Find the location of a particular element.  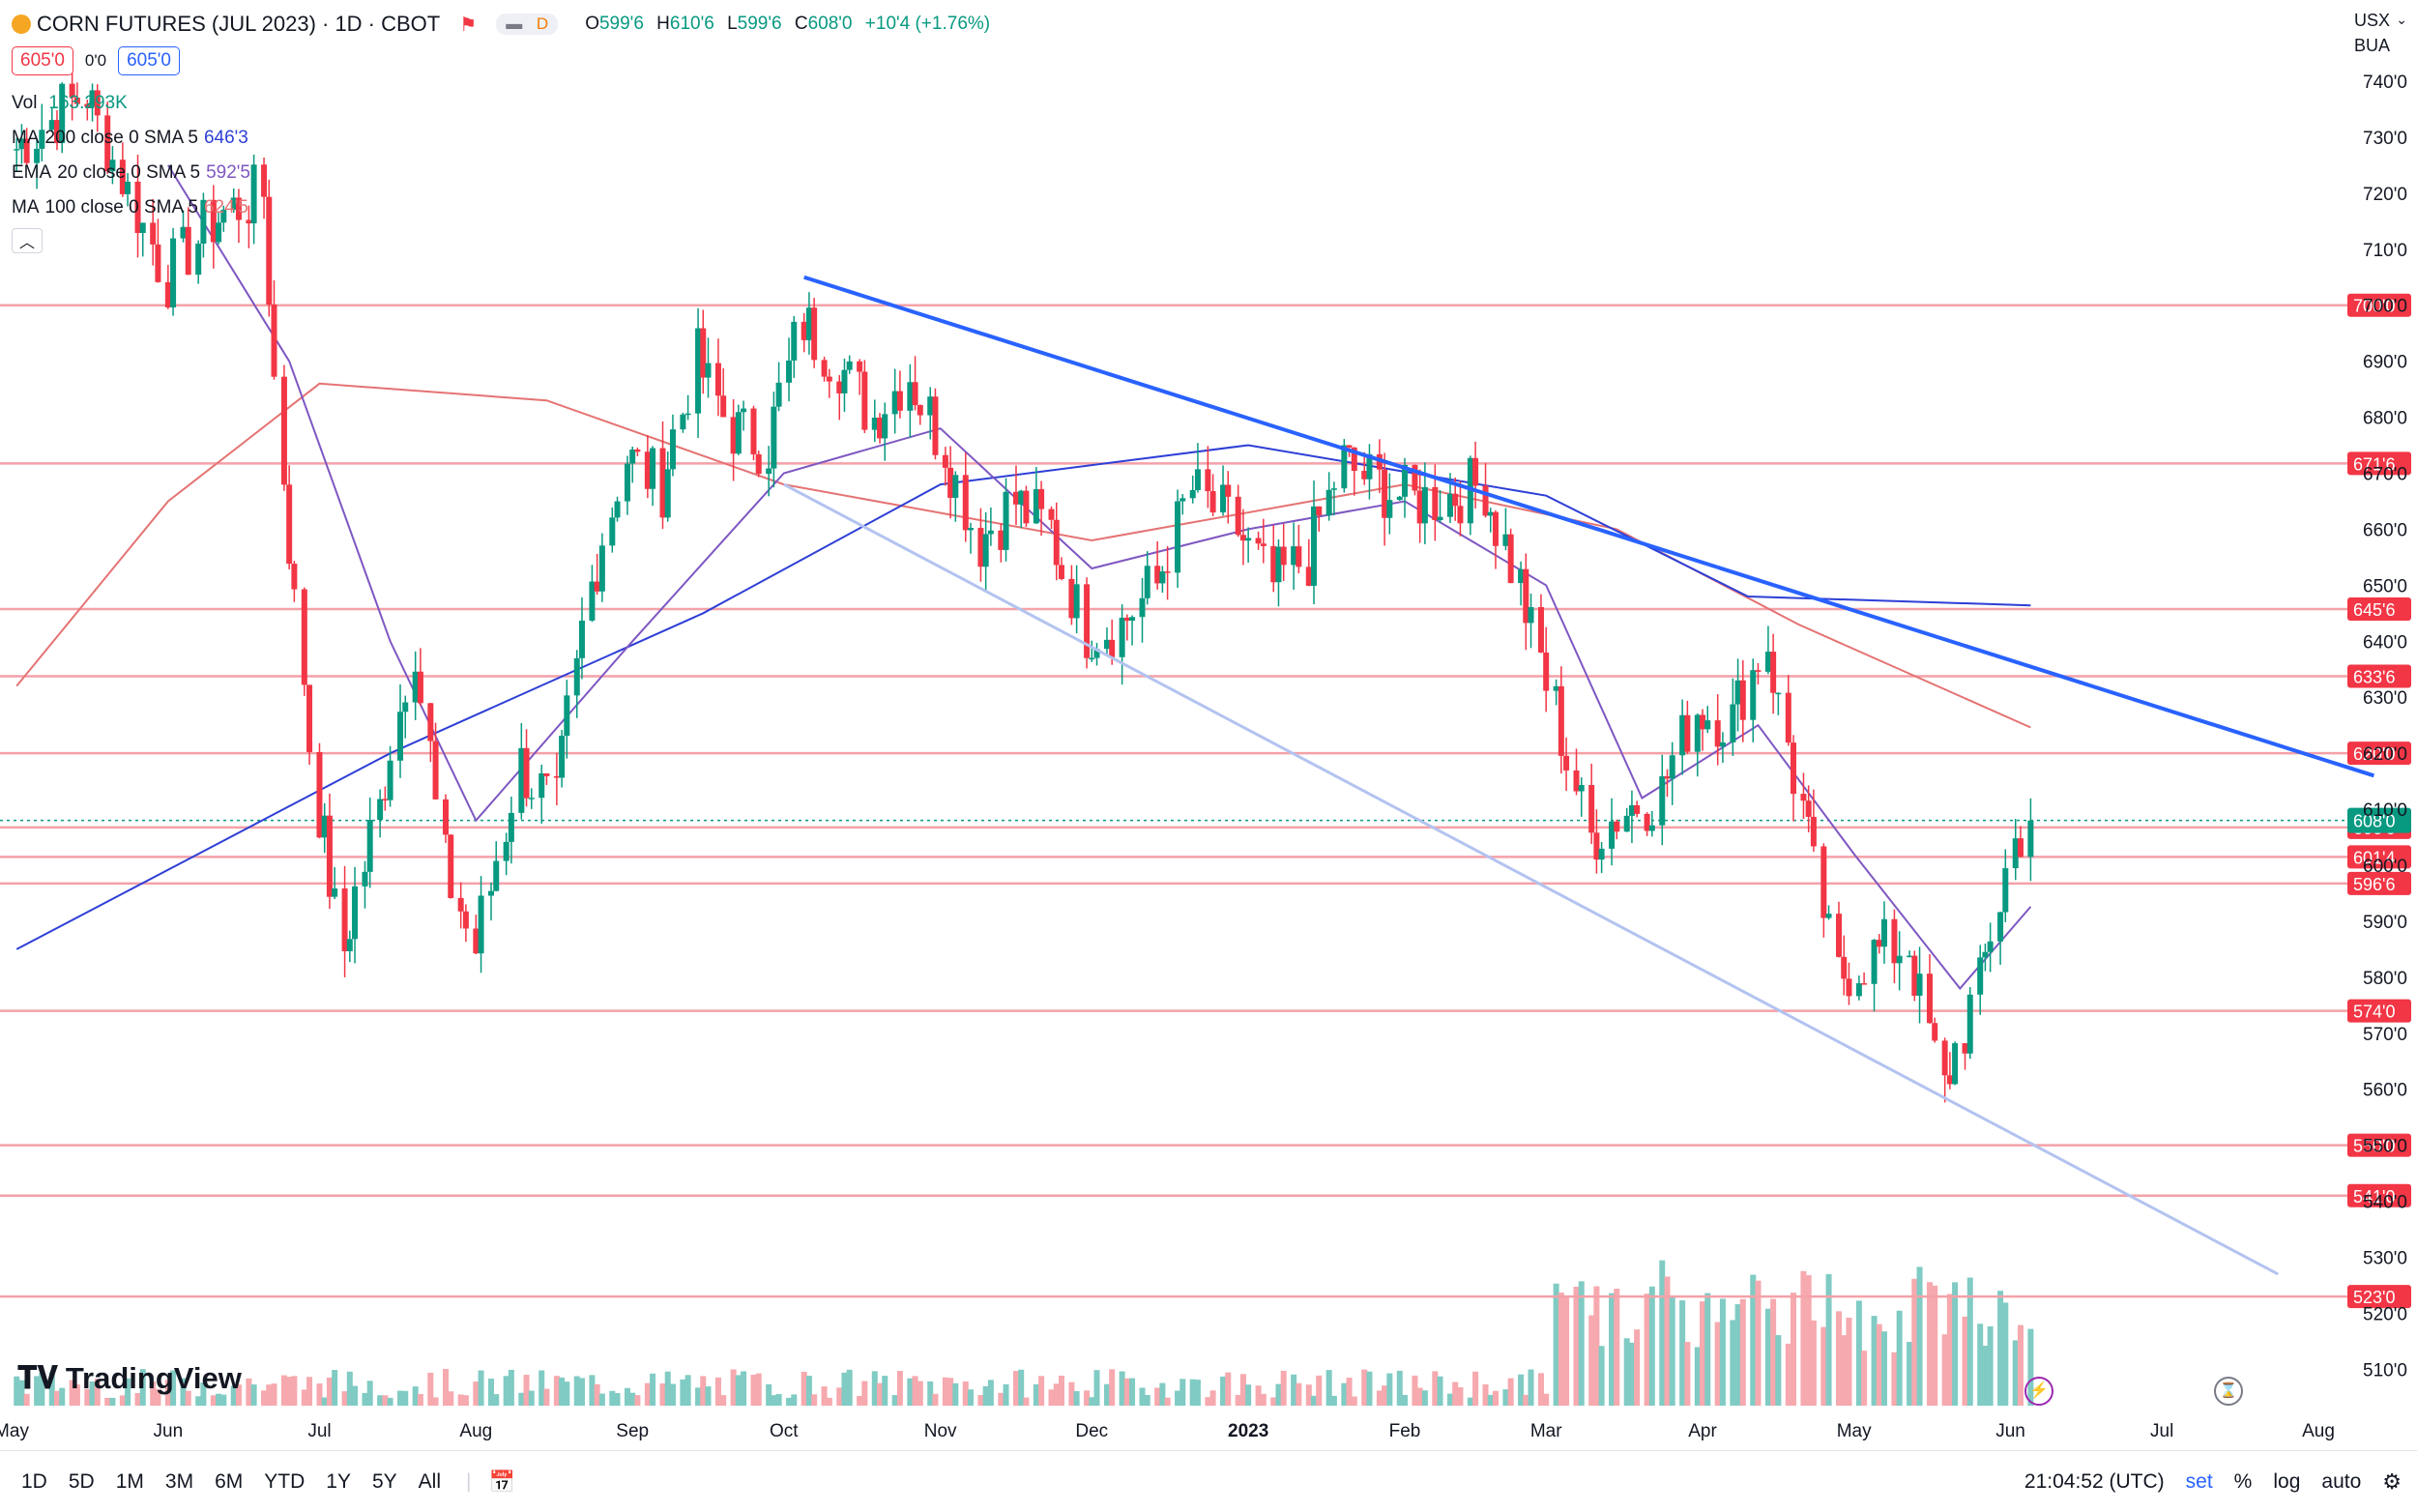

collapse-legend-button: ︿ is located at coordinates (28, 240).